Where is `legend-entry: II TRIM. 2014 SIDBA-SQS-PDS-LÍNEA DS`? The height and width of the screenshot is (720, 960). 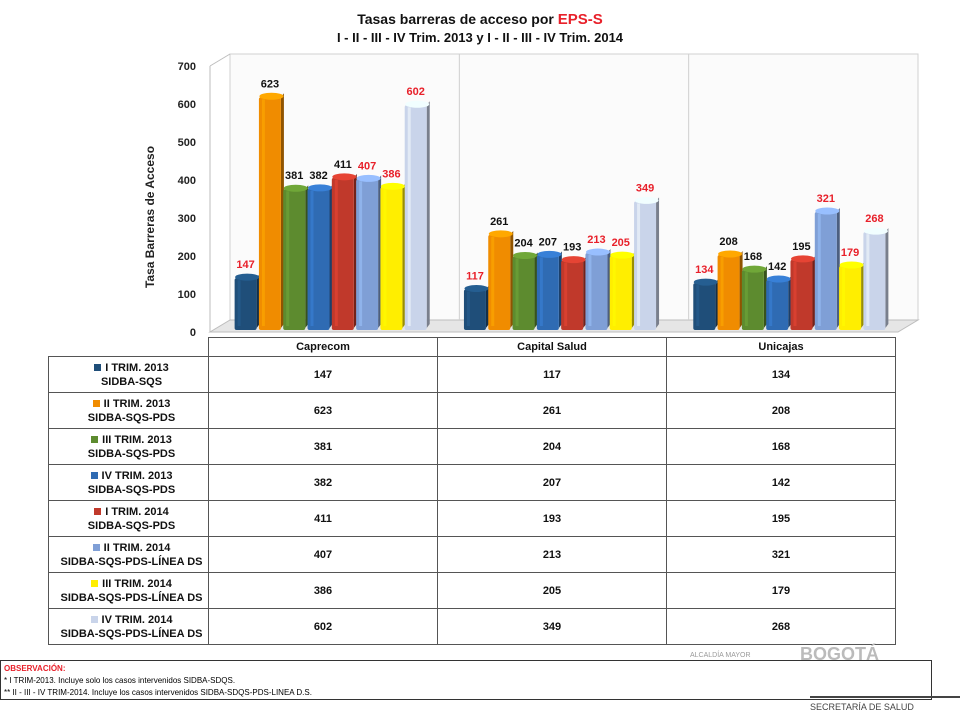 legend-entry: II TRIM. 2014 SIDBA-SQS-PDS-LÍNEA DS is located at coordinates (128, 554).